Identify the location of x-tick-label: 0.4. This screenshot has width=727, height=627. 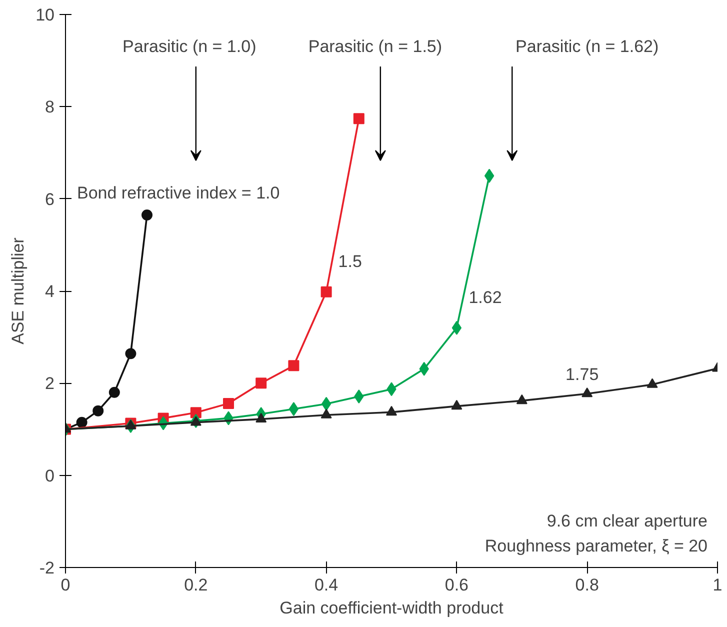
(326, 585).